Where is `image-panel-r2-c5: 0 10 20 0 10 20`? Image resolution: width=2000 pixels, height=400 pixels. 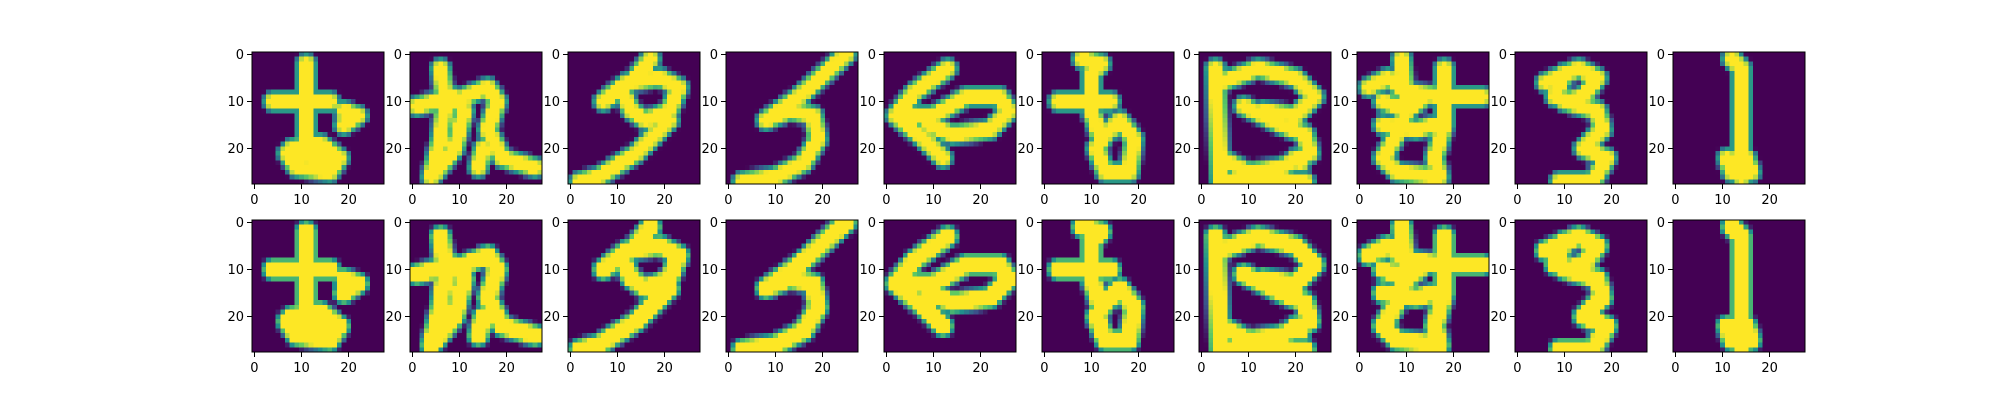 image-panel-r2-c5: 0 10 20 0 10 20 is located at coordinates (938, 296).